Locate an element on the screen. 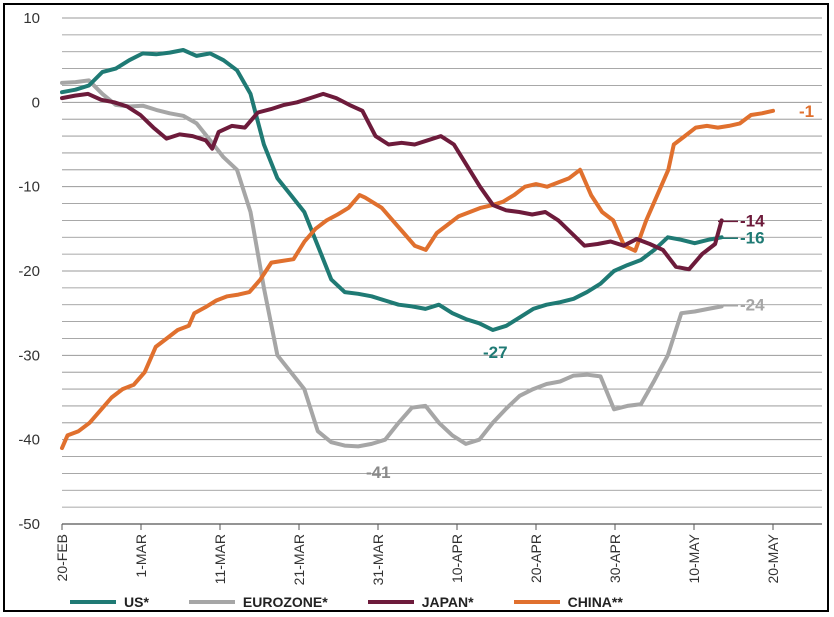  legend-item: JAPAN* is located at coordinates (420, 602).